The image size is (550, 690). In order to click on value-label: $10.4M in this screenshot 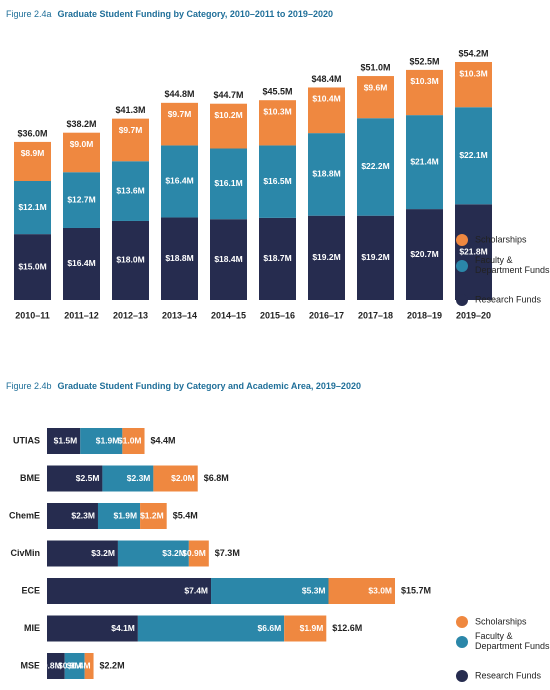, I will do `click(326, 99)`.